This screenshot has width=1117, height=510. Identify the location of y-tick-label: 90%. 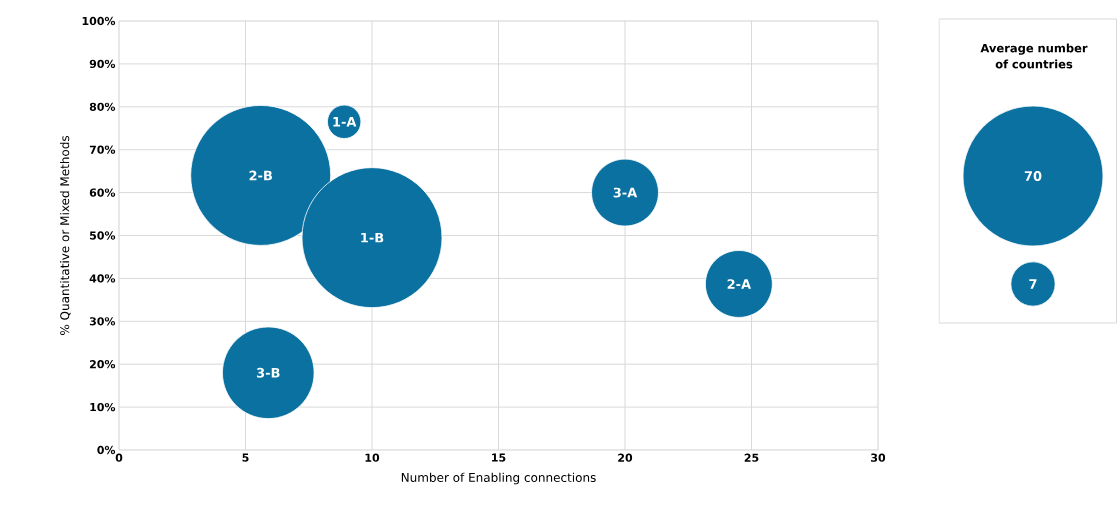
(102, 64).